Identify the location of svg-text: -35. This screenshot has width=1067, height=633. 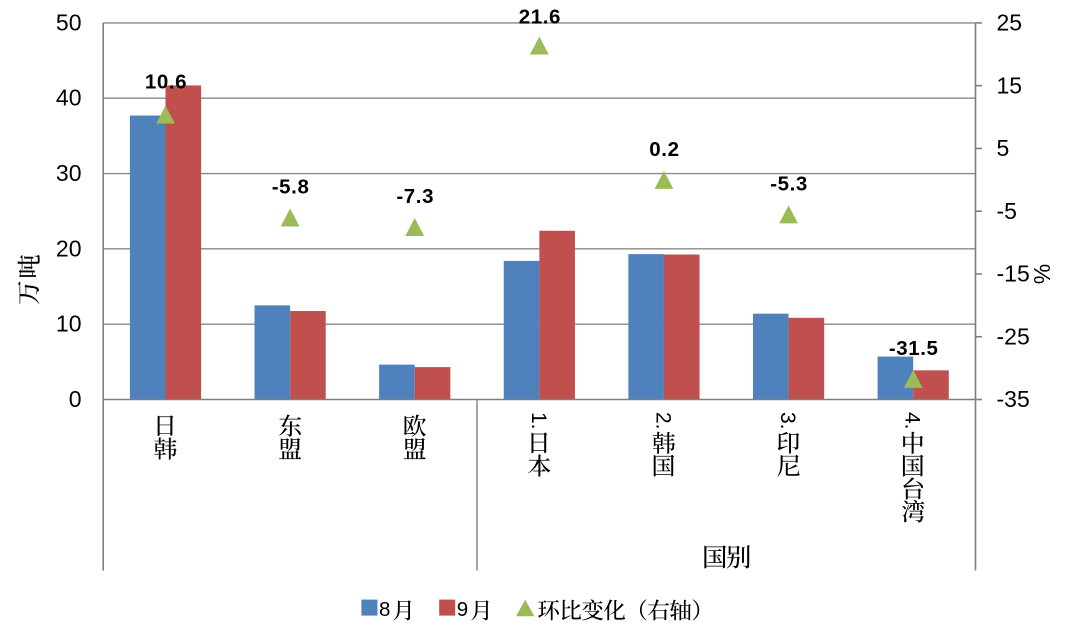
(1013, 399).